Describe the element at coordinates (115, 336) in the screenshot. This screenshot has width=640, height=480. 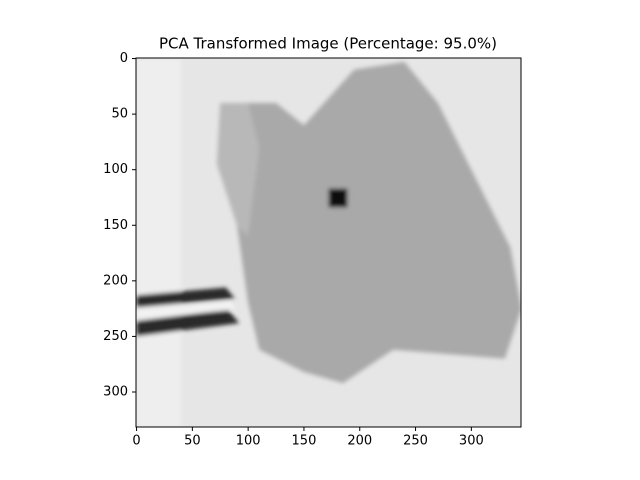
I see `y-tick-label: 250` at that location.